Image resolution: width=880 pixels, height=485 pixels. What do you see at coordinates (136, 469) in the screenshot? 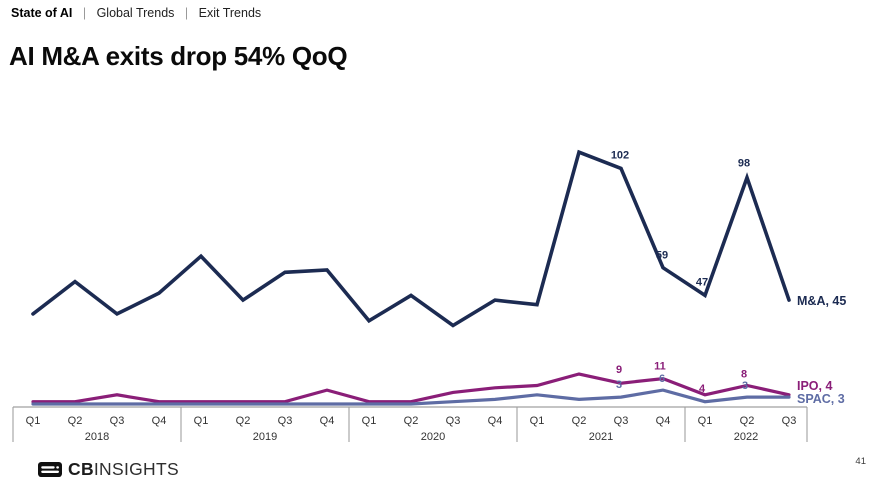
I see `logo-insights: INSIGHTS` at bounding box center [136, 469].